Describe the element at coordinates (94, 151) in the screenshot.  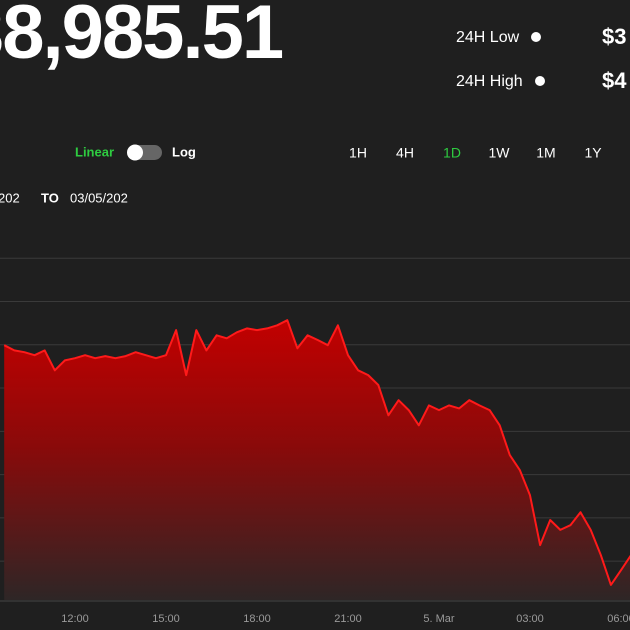
I see `linear-option: Linear` at that location.